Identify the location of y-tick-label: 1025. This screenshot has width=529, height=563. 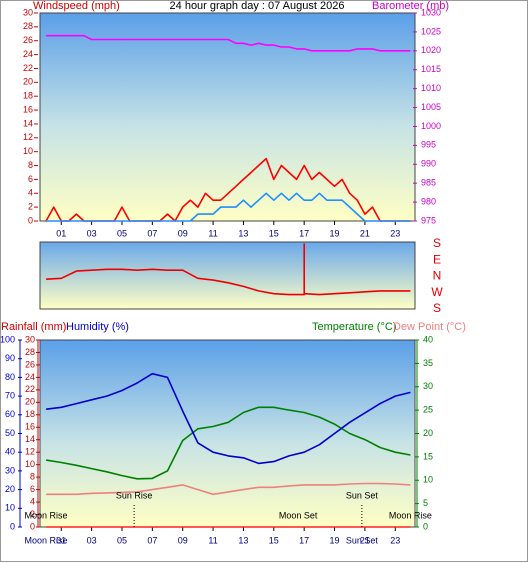
(431, 31).